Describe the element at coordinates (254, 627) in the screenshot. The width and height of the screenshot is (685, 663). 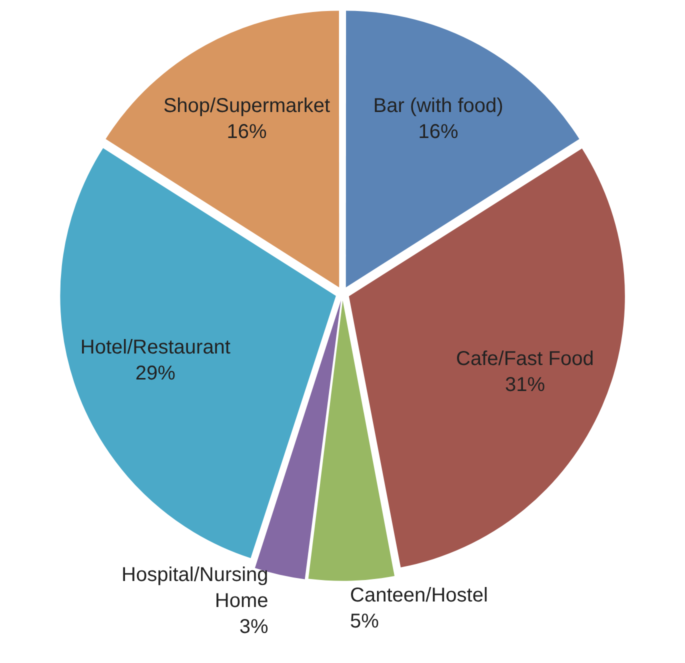
I see `data-label: 3%` at that location.